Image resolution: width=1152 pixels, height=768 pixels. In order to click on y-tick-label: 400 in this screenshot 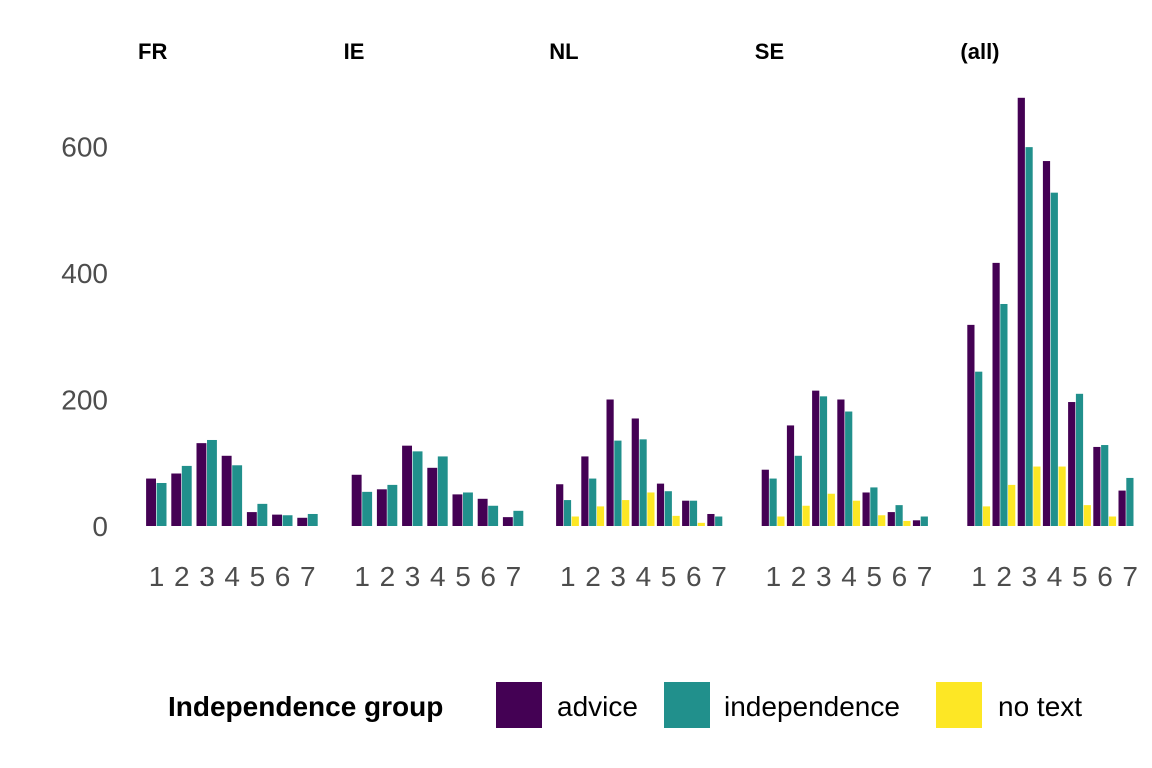, I will do `click(84, 273)`.